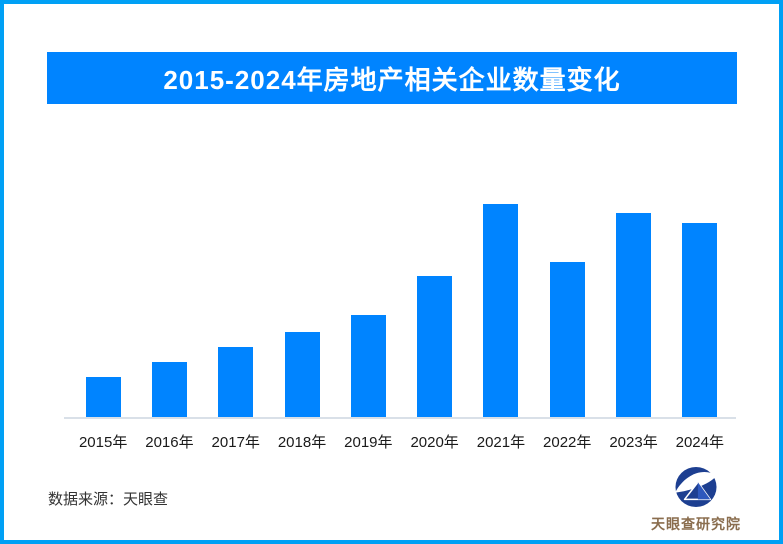  What do you see at coordinates (696, 524) in the screenshot?
I see `brand-name: 天眼查研究院` at bounding box center [696, 524].